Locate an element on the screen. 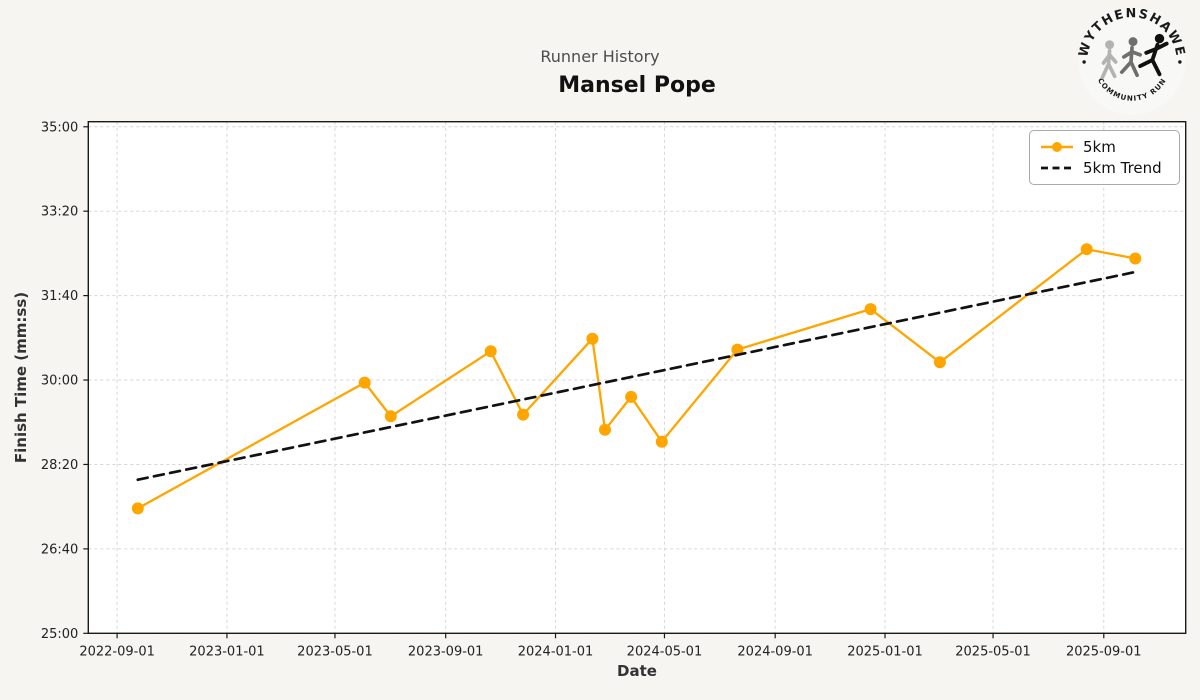 Image resolution: width=1200 pixels, height=700 pixels. x-tick-label: 2025-01-01 is located at coordinates (885, 651).